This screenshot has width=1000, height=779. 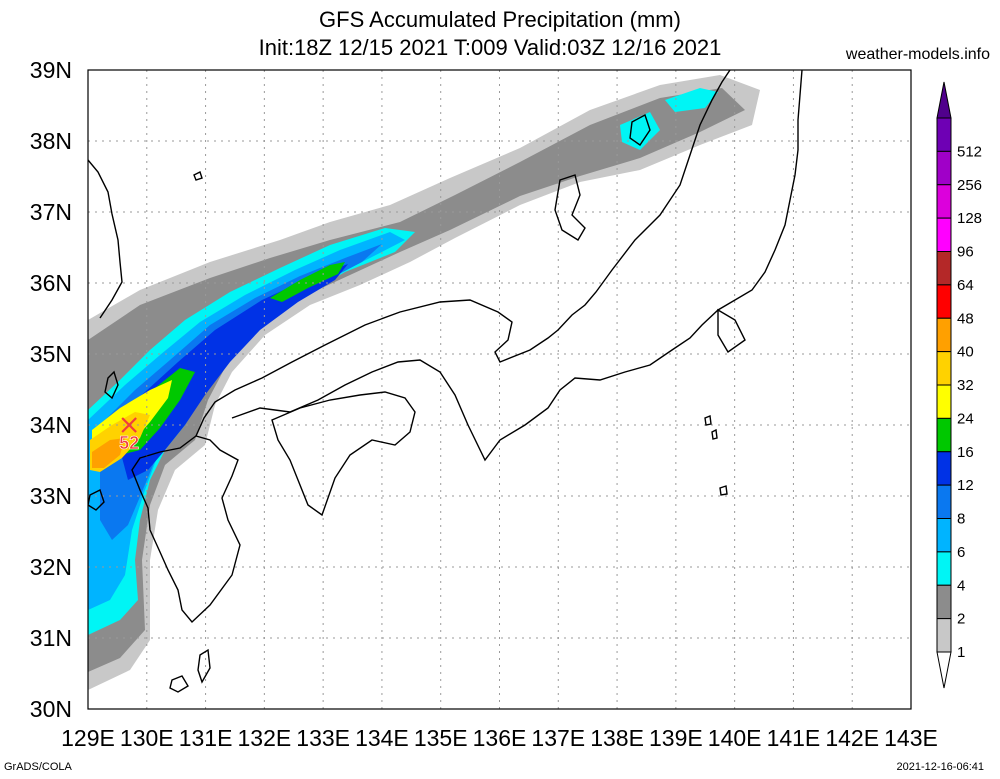 What do you see at coordinates (500, 19) in the screenshot?
I see `map-title: GFS Accumulated Precipitation (mm)` at bounding box center [500, 19].